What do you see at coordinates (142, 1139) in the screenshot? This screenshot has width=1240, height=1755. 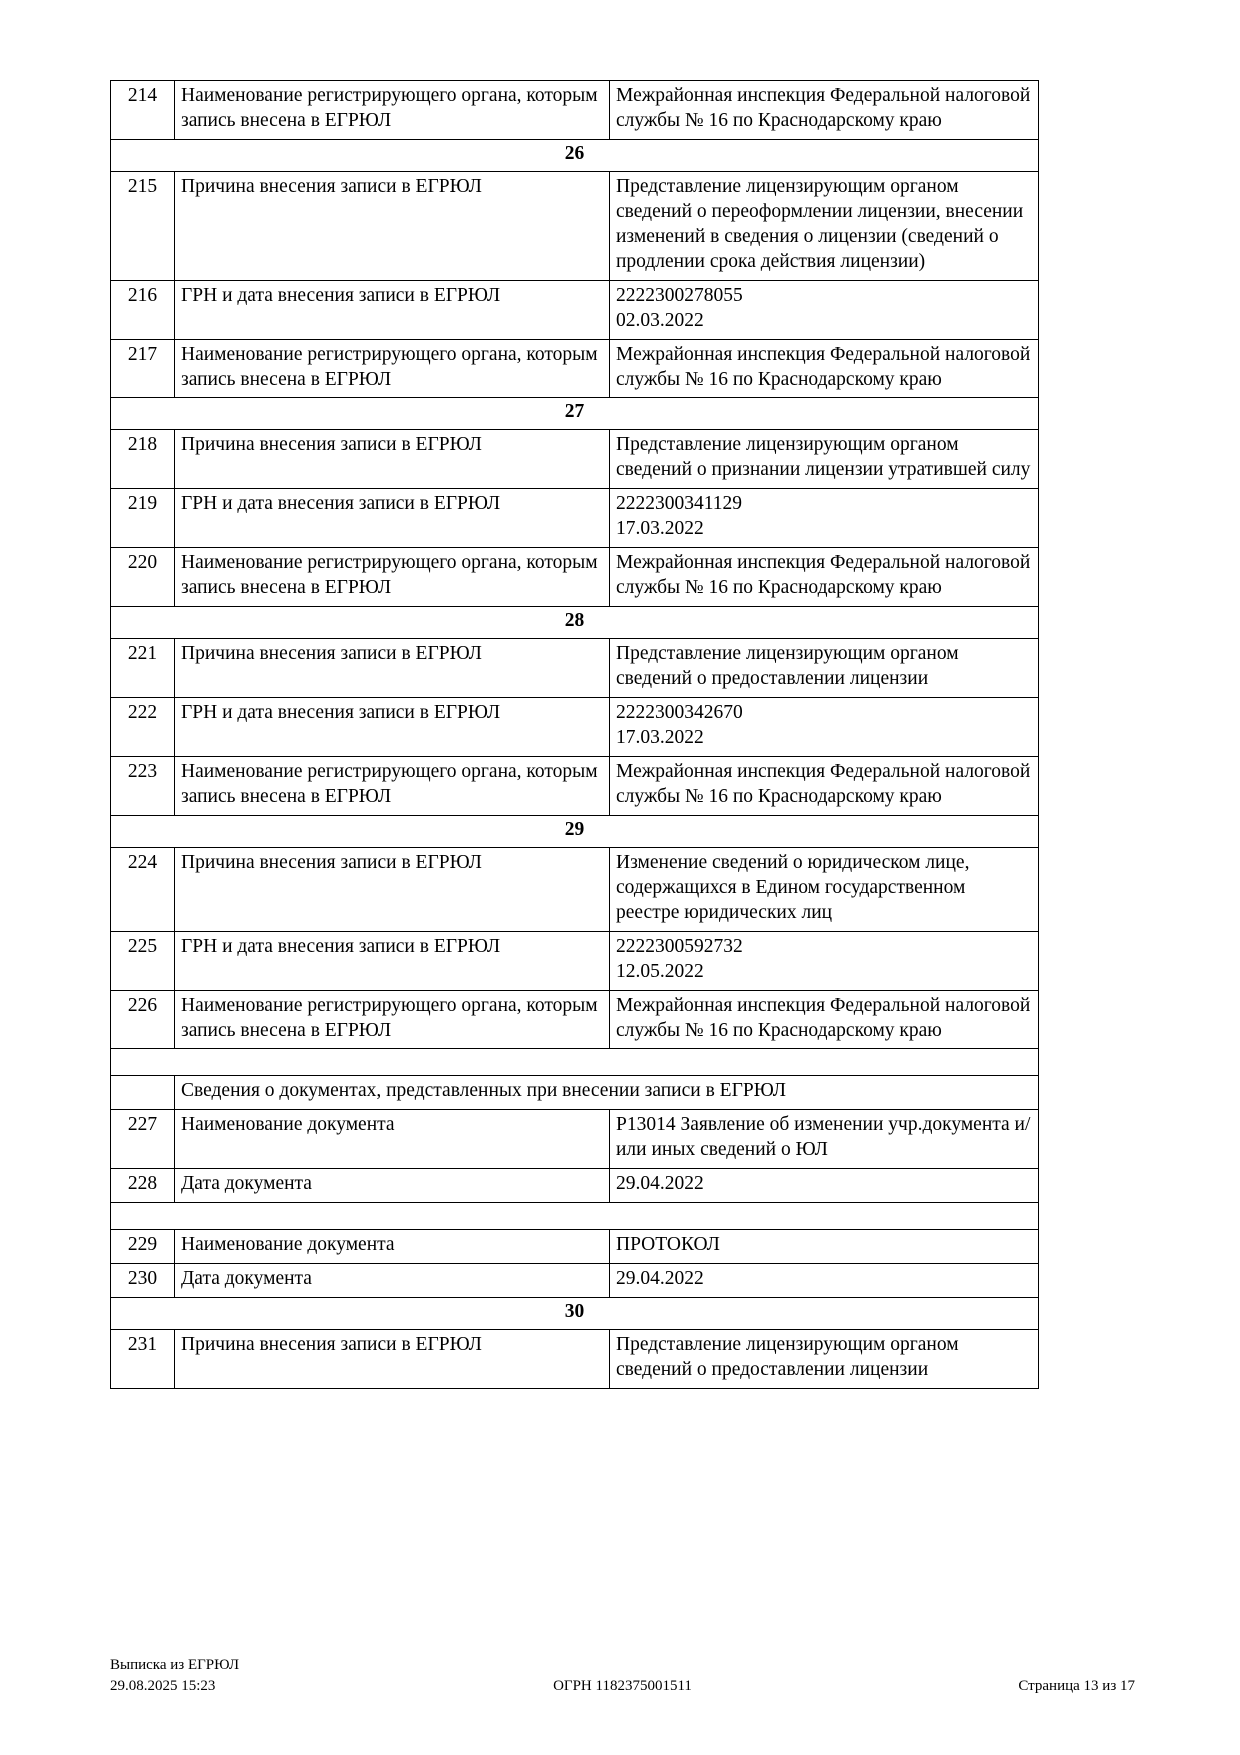 I see `record-number: 227` at bounding box center [142, 1139].